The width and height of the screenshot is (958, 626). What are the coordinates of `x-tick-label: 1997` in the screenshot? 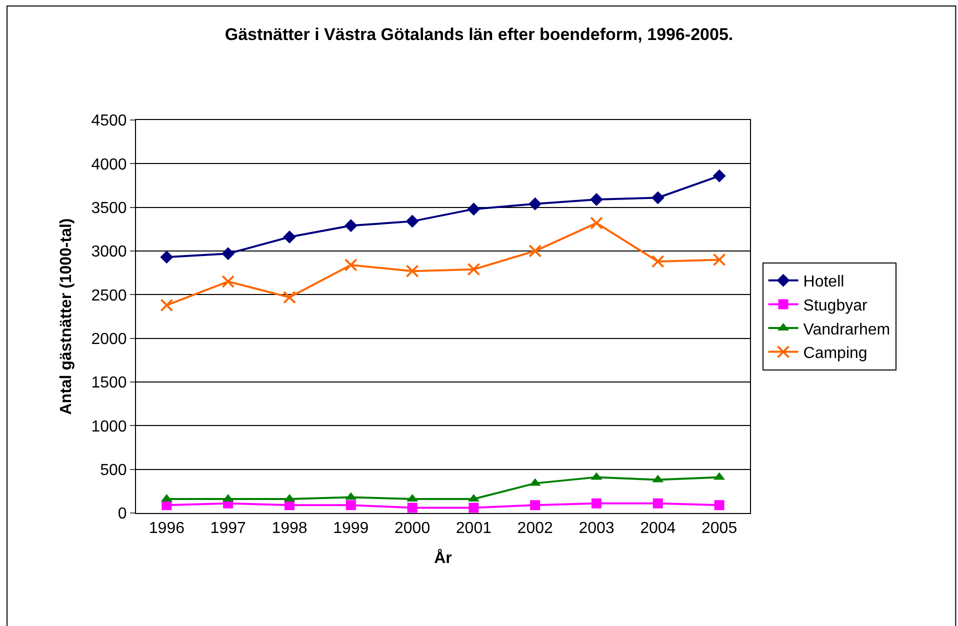 It's located at (228, 529).